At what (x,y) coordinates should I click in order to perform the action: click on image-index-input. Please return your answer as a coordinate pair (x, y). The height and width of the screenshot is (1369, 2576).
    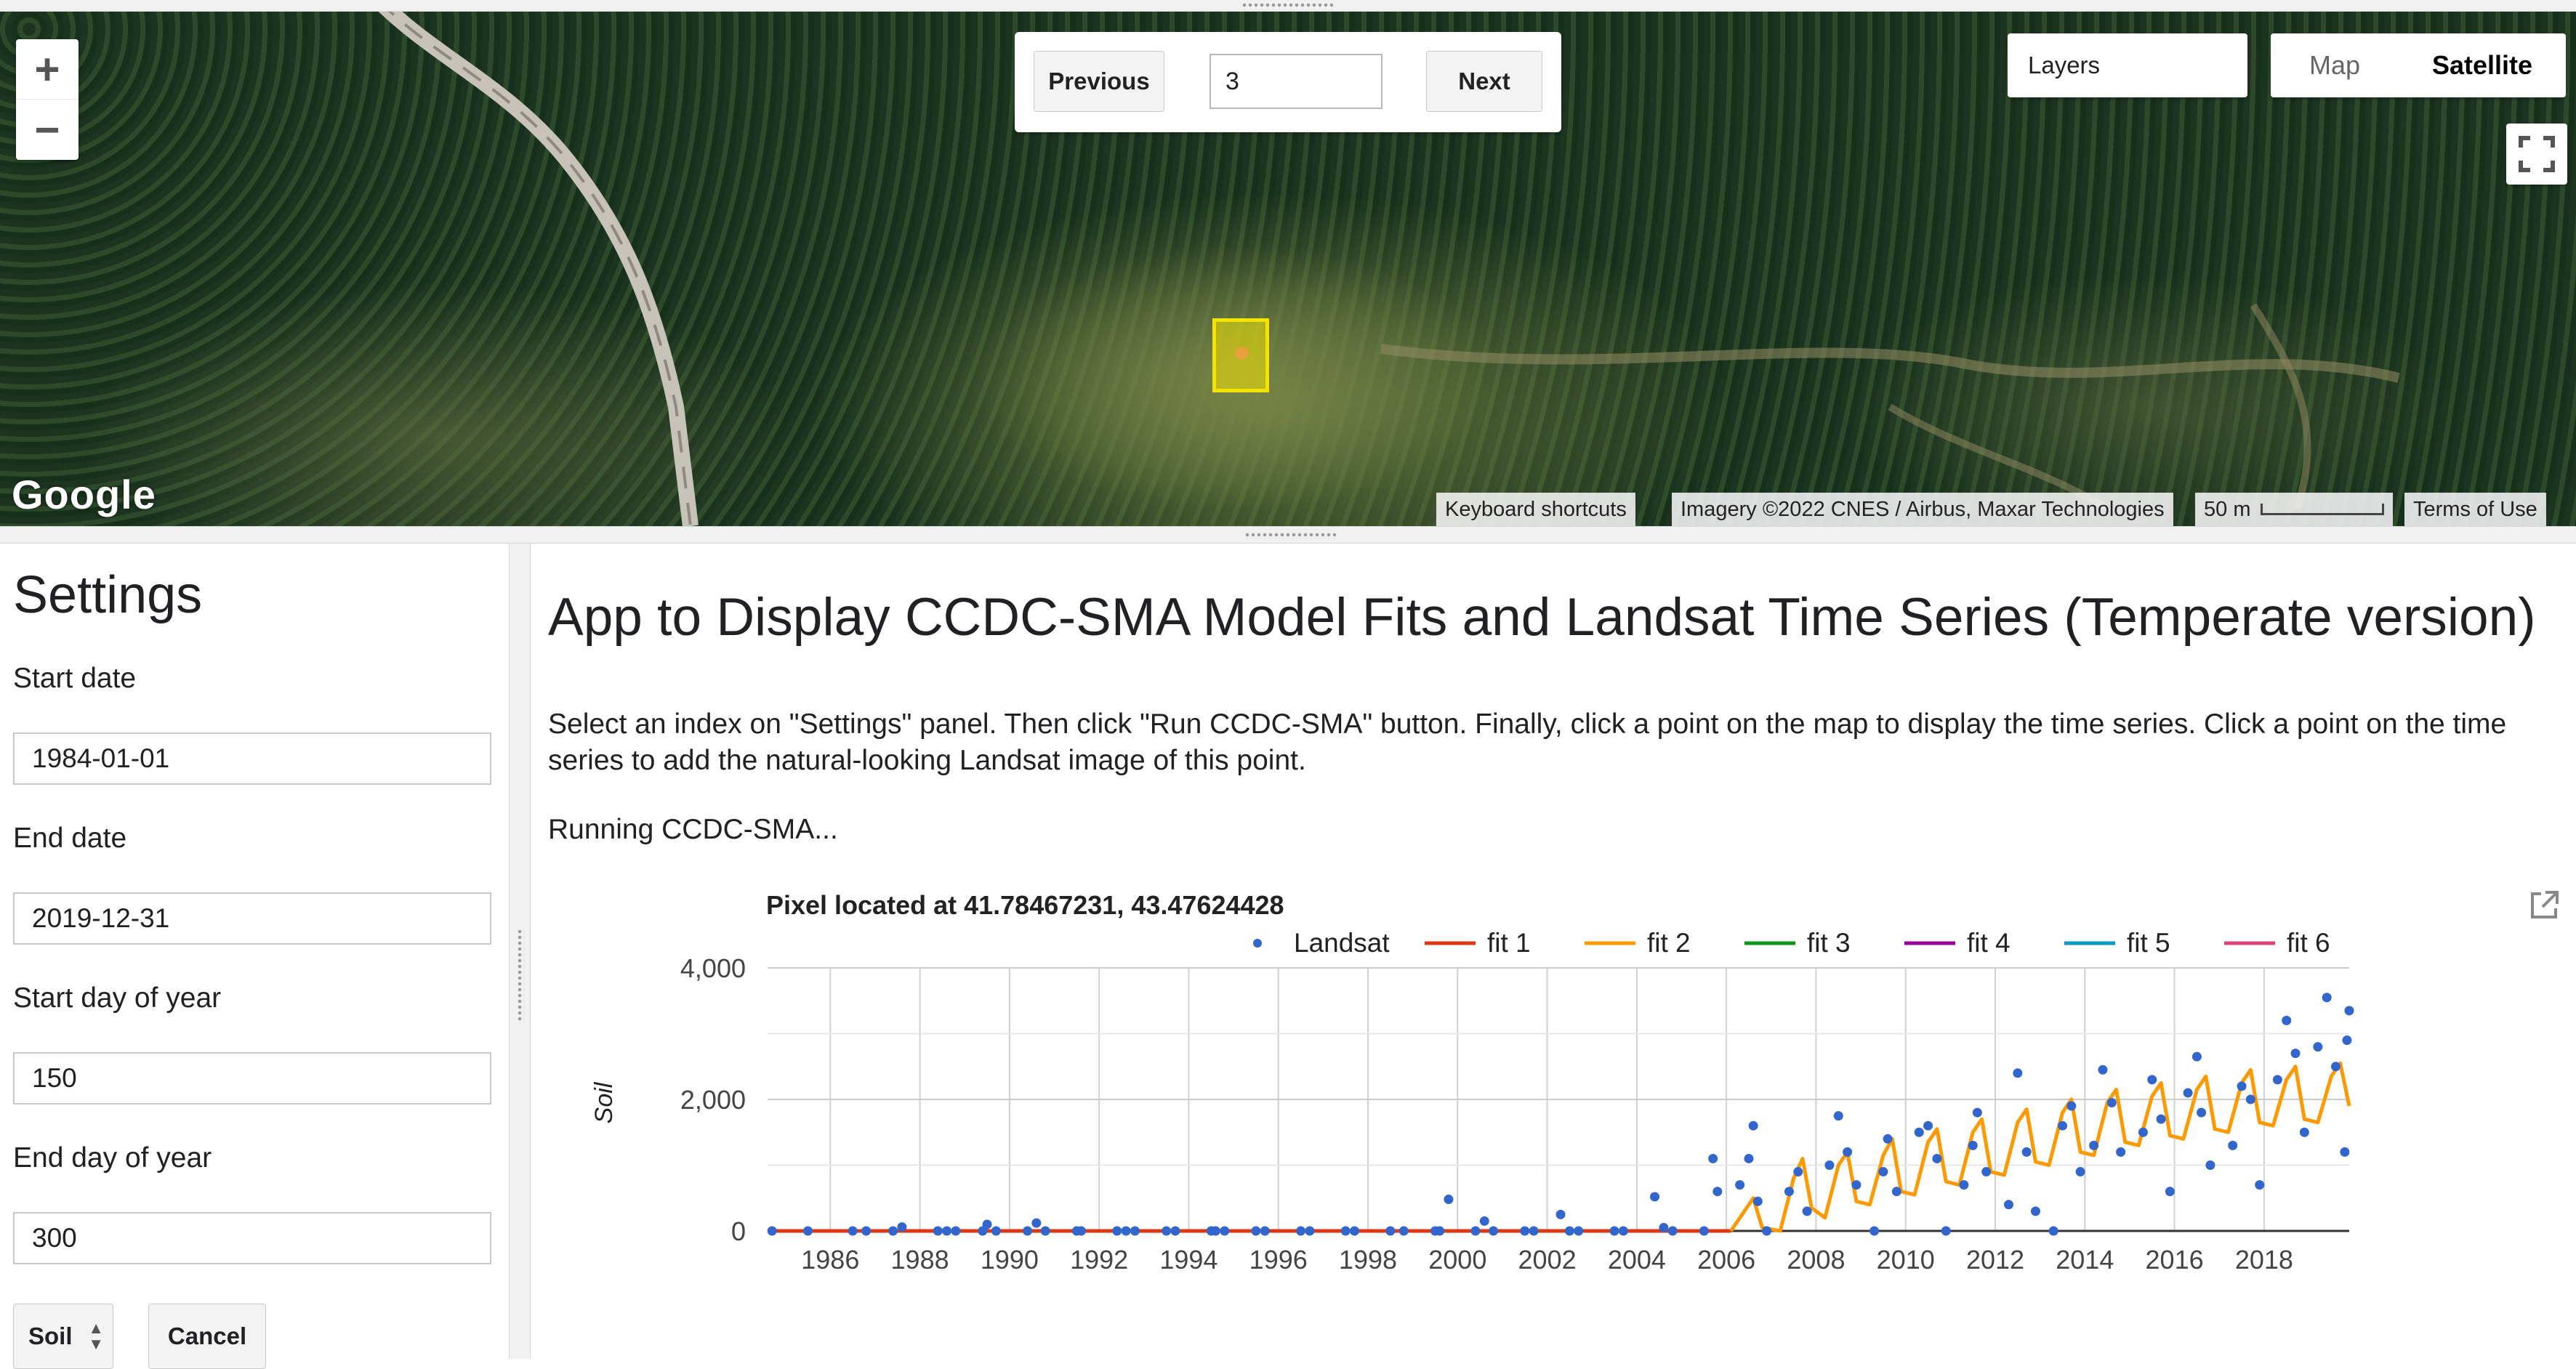
    Looking at the image, I should click on (1295, 81).